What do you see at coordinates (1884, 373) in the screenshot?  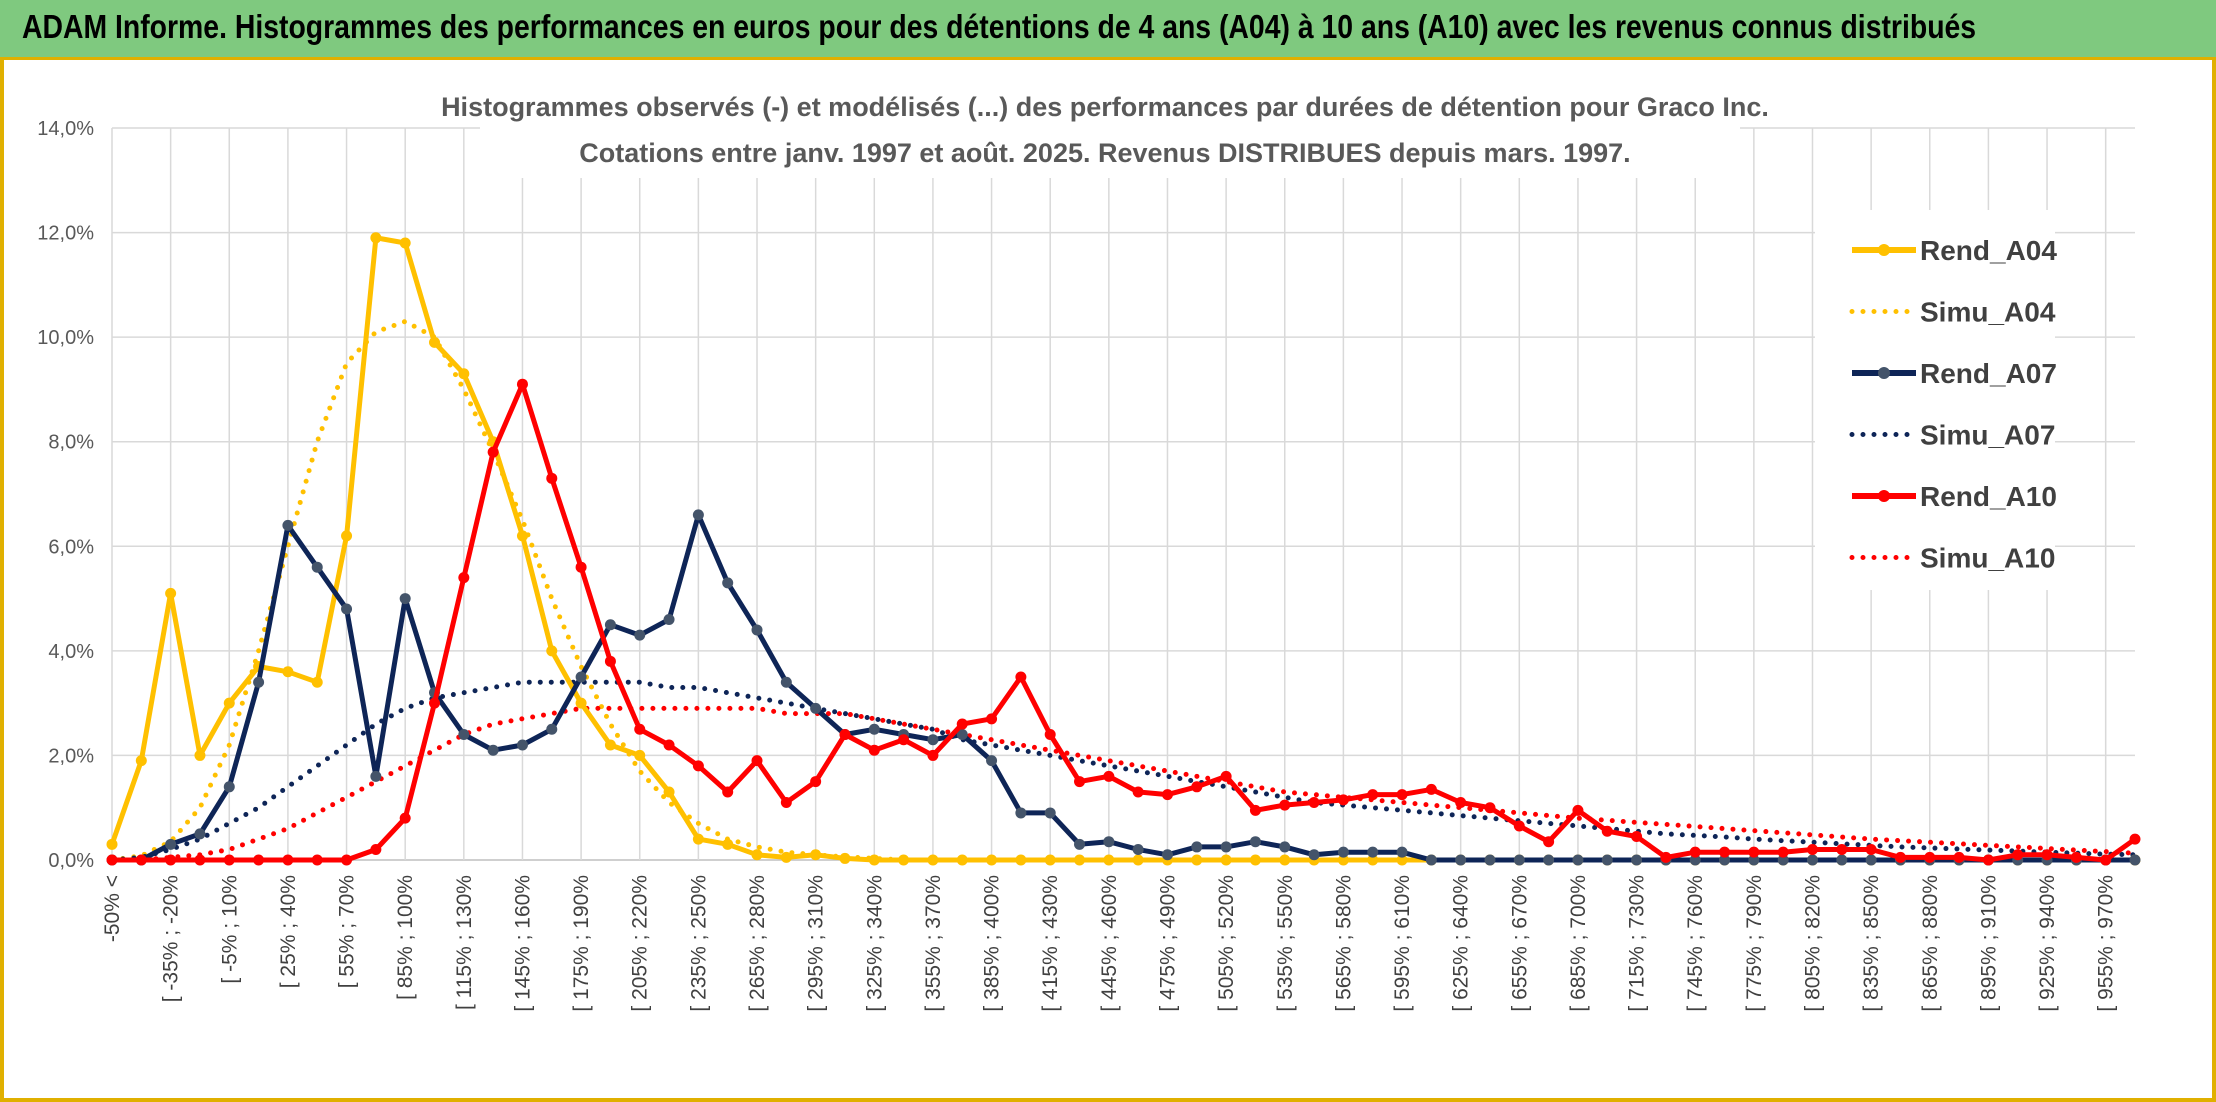 I see `legend-marker` at bounding box center [1884, 373].